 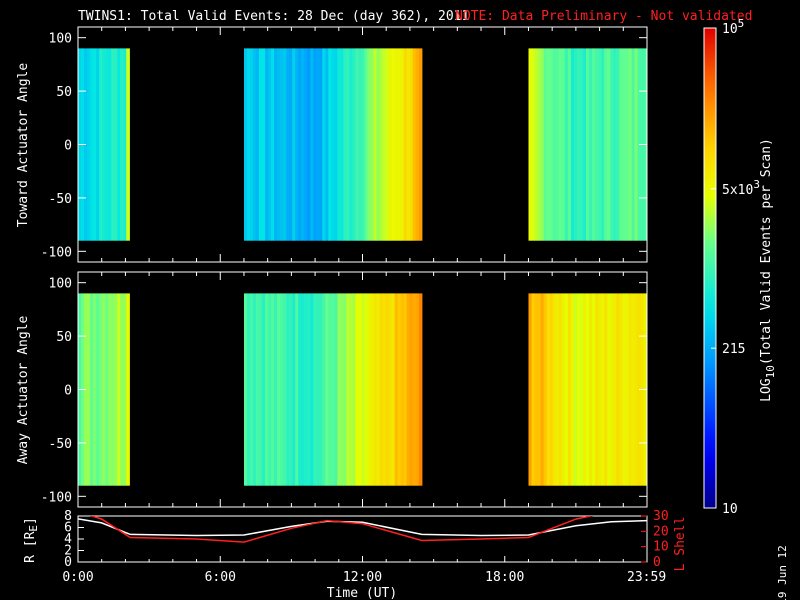 What do you see at coordinates (23, 389) in the screenshot?
I see `away-ylabel: Away Actuator Angle` at bounding box center [23, 389].